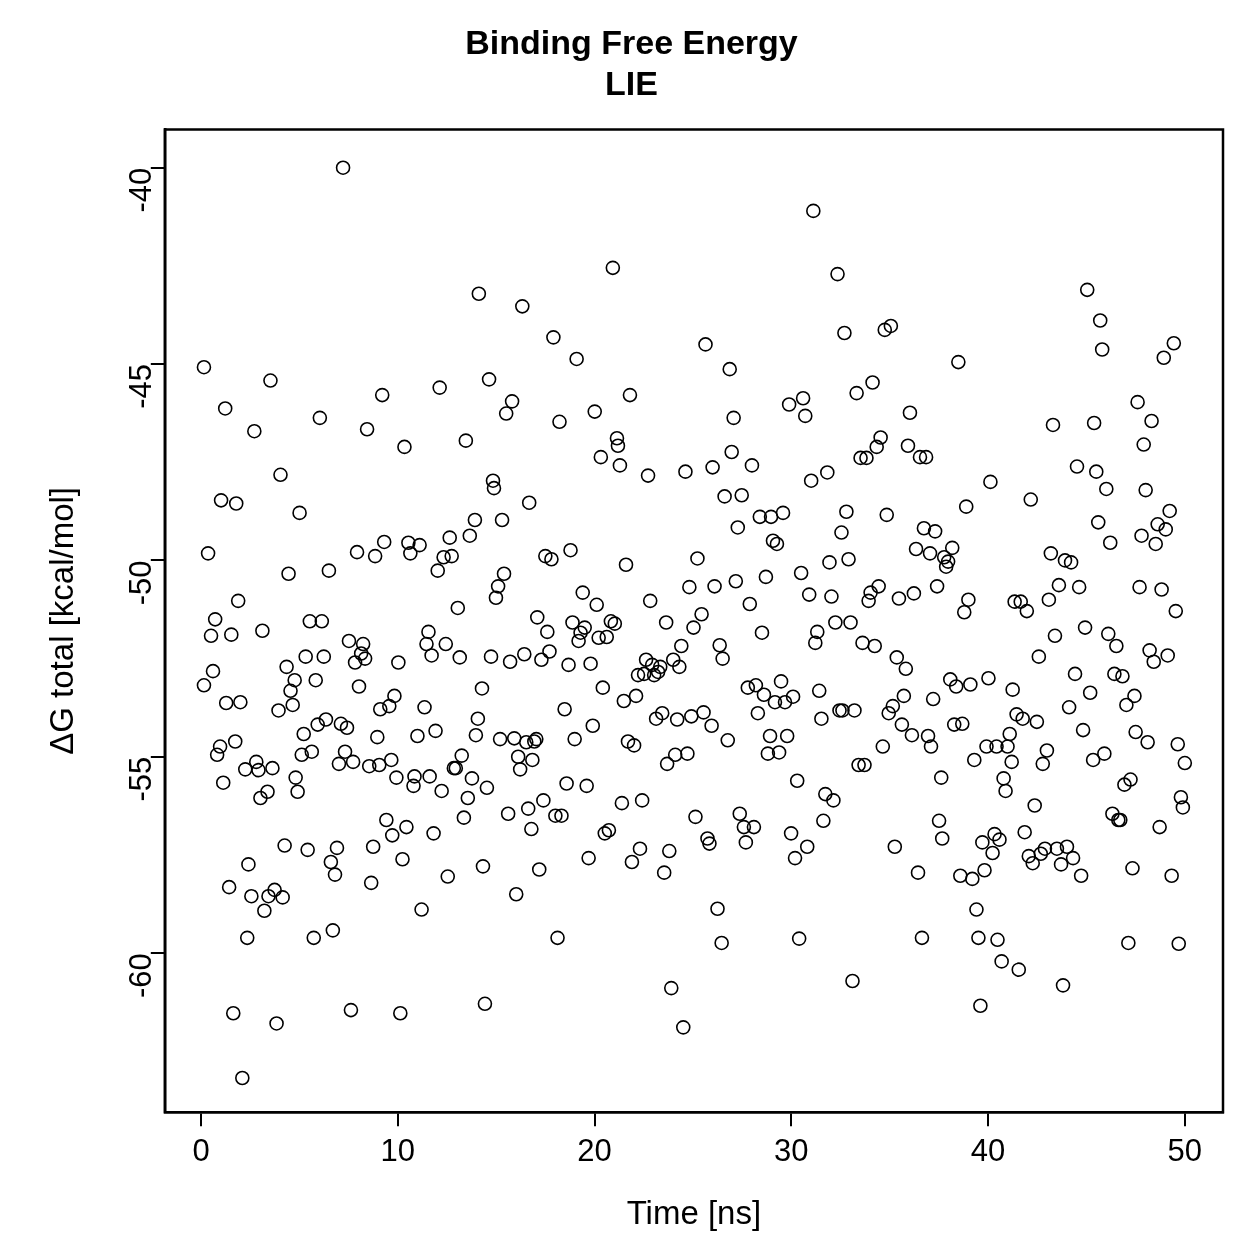 This screenshot has height=1259, width=1259. What do you see at coordinates (988, 1151) in the screenshot?
I see `x-tick-label: 40` at bounding box center [988, 1151].